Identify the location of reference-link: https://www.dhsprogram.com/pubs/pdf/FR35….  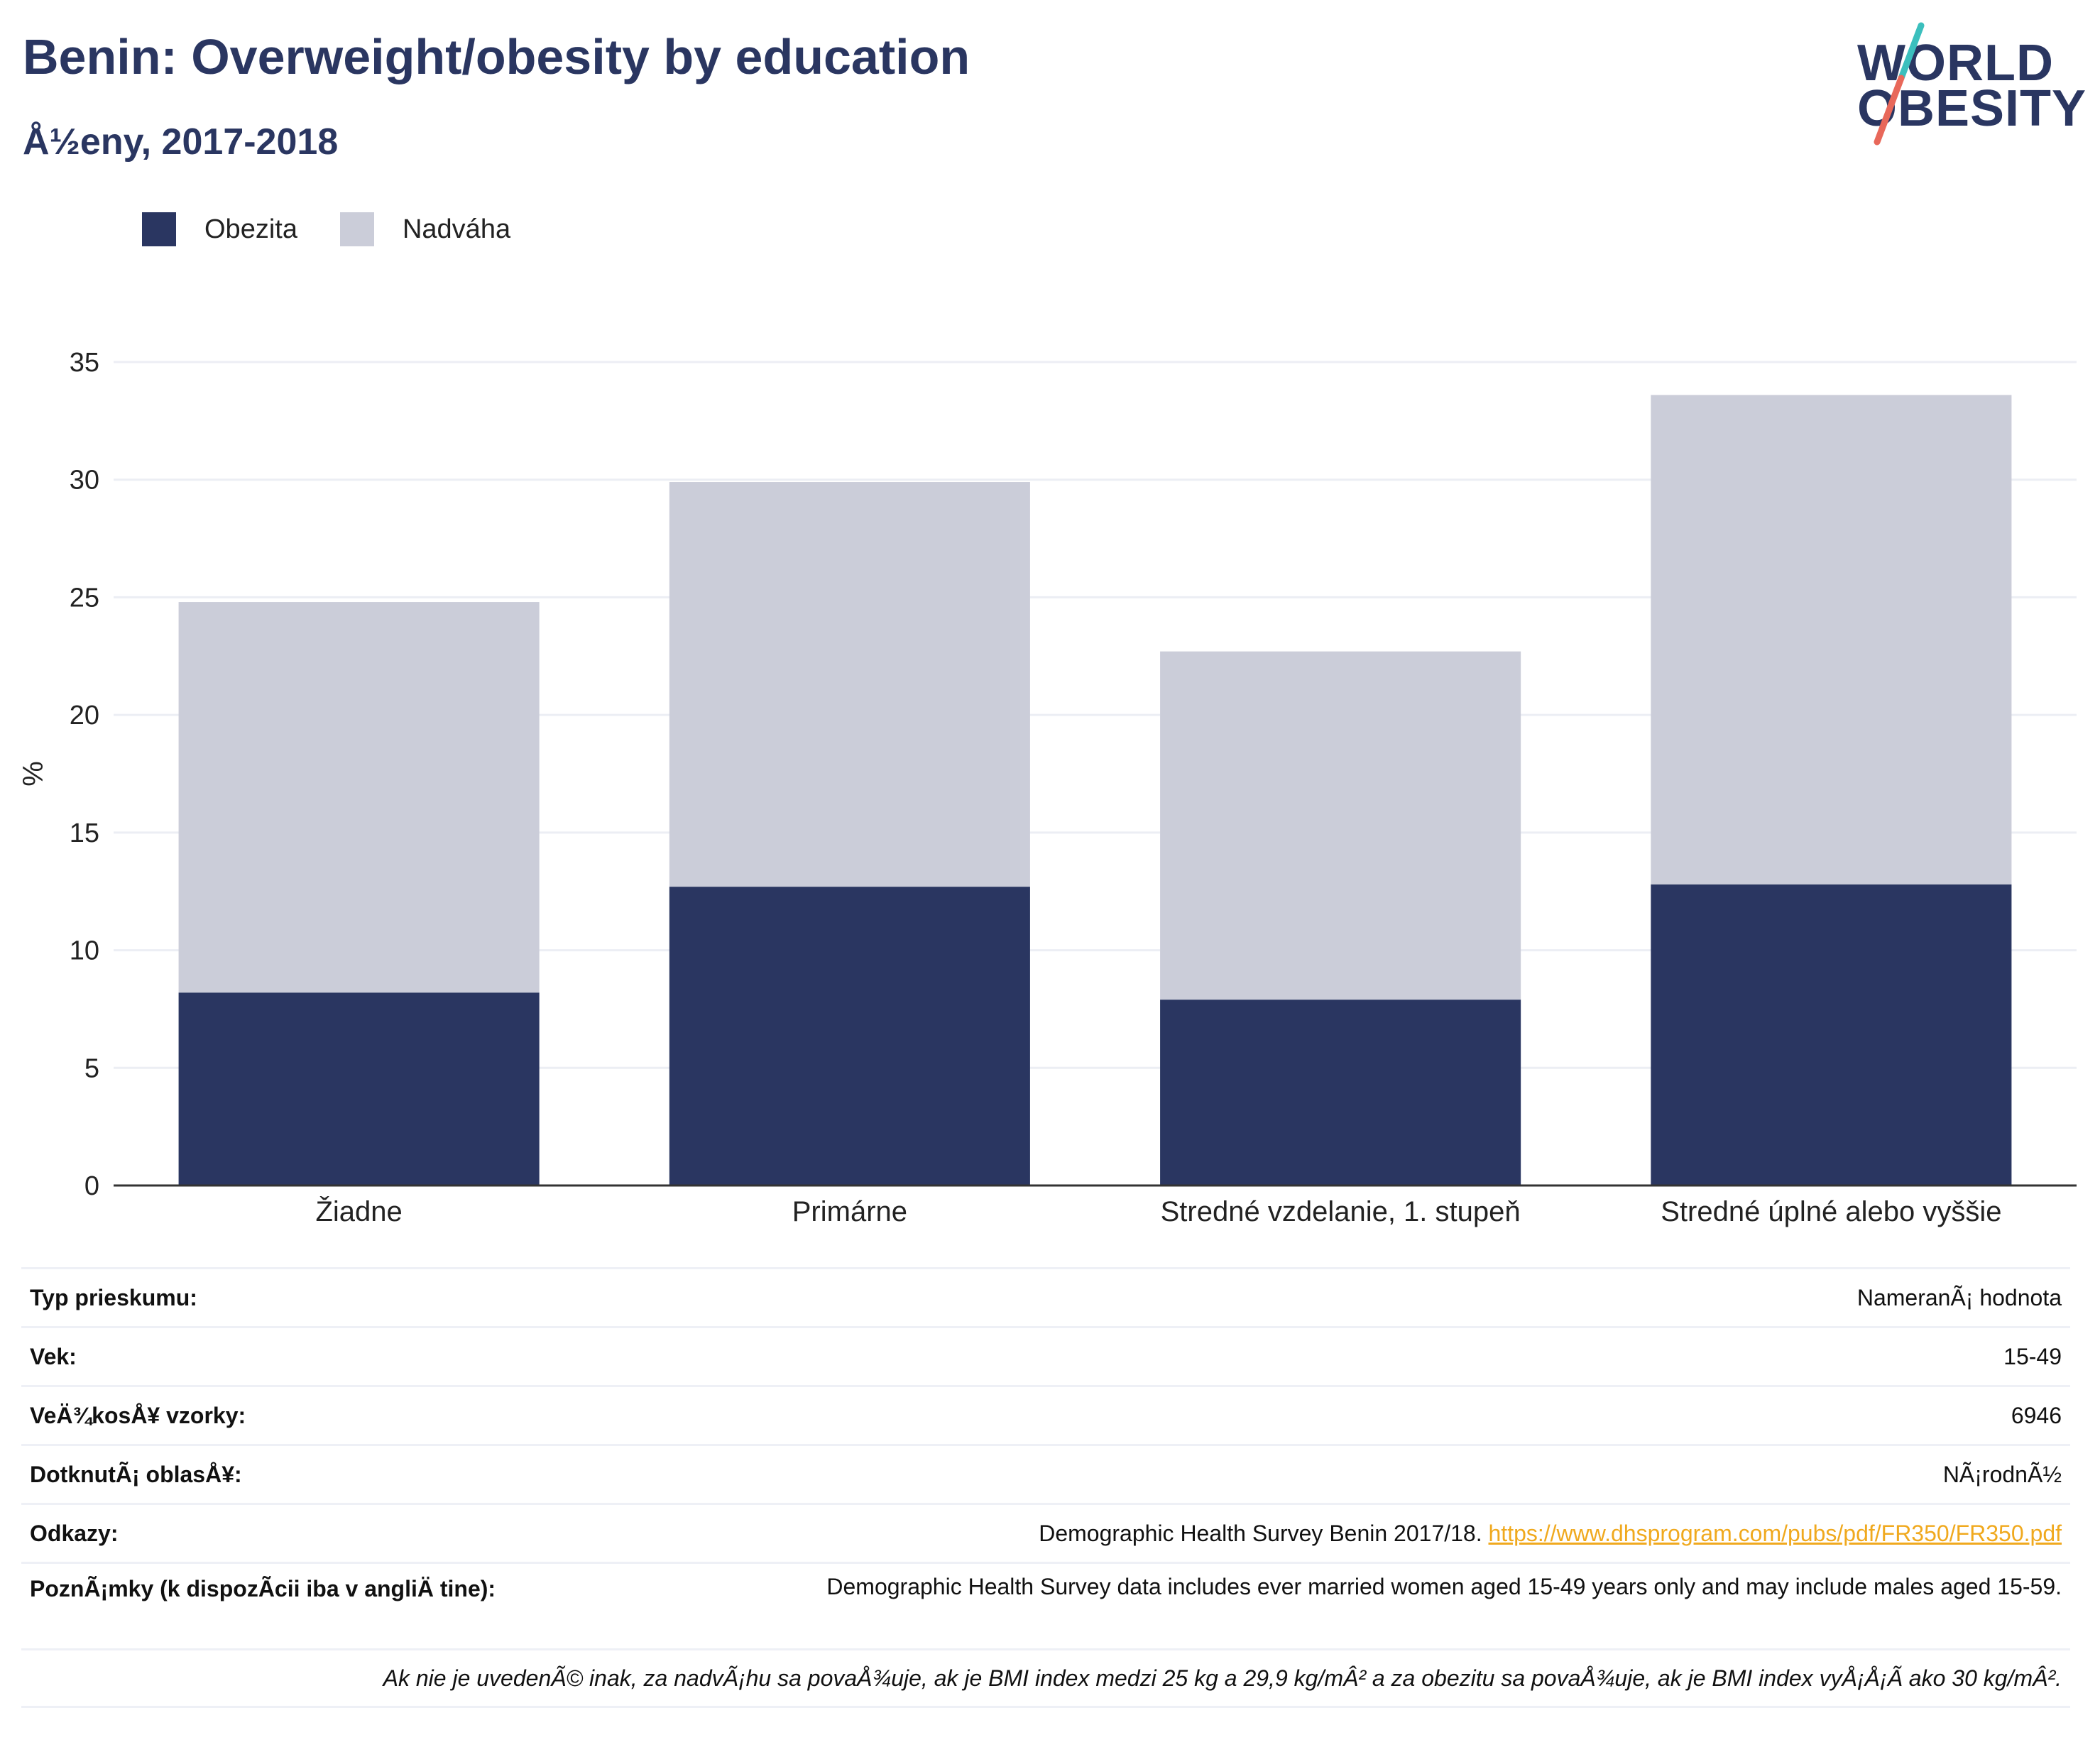
(1775, 1533).